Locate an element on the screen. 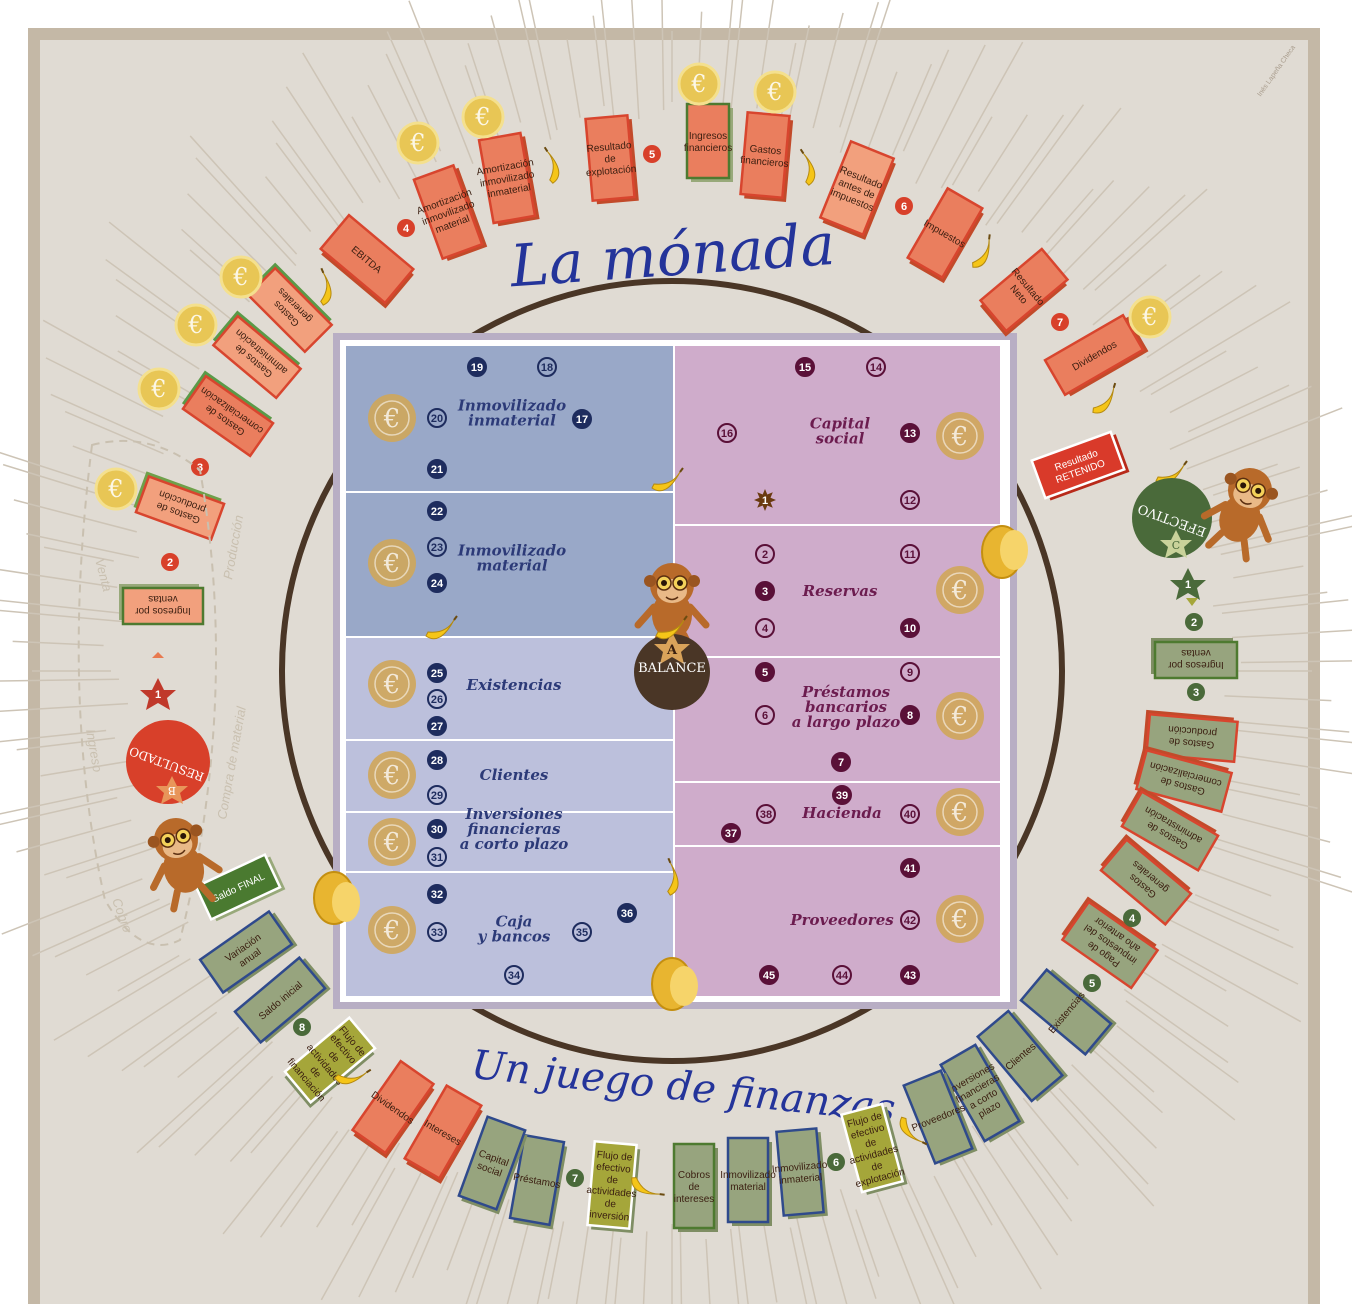 The image size is (1352, 1304). square-10: 10 is located at coordinates (910, 628).